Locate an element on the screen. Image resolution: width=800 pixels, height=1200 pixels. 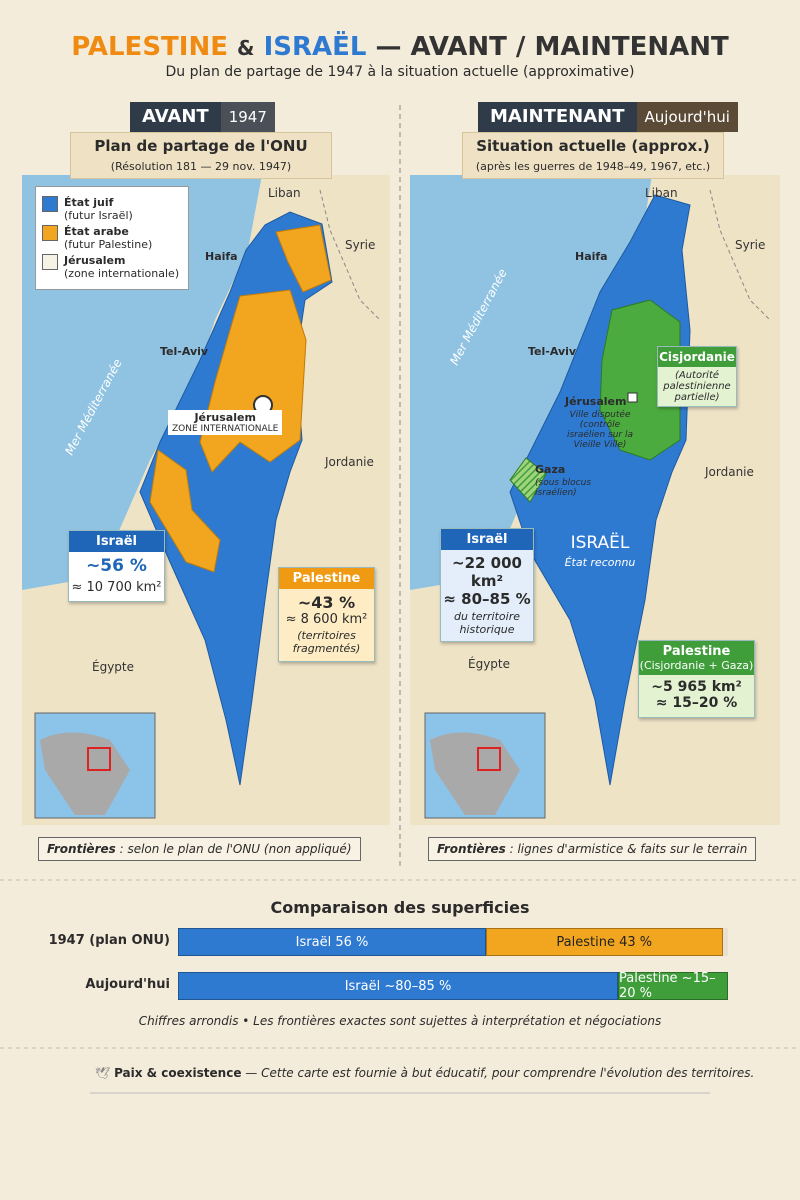
bar-track: Israël ~80–85 % Palestine ~15–20 % is located at coordinates (453, 986).